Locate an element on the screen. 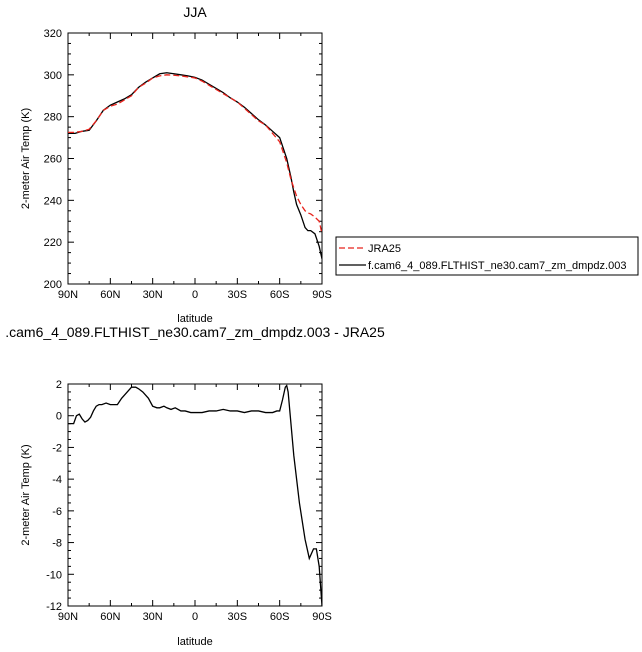 Image resolution: width=642 pixels, height=652 pixels. y-tick-label: -6 is located at coordinates (57, 512).